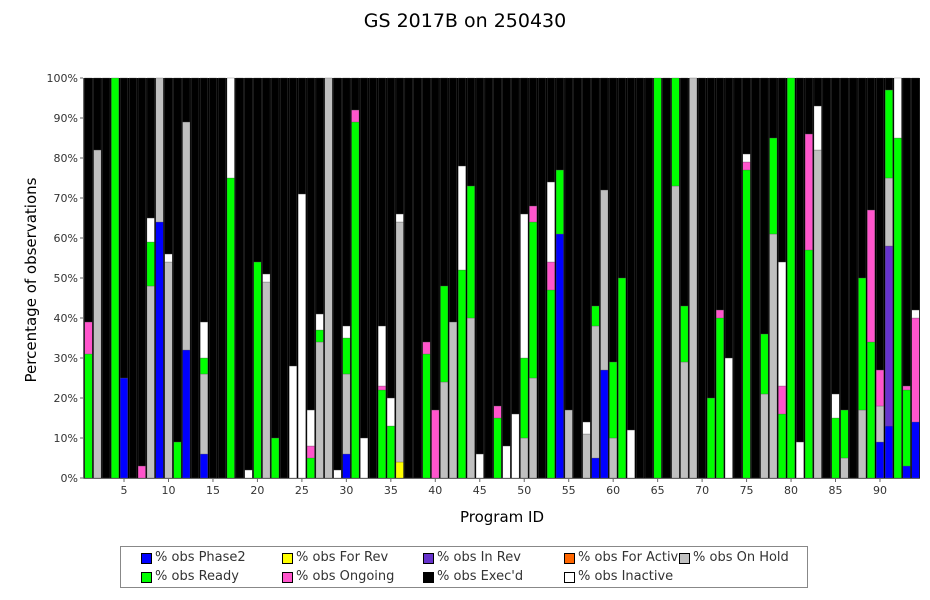 Image resolution: width=930 pixels, height=600 pixels. I want to click on x-axis-label: Program ID, so click(502, 517).